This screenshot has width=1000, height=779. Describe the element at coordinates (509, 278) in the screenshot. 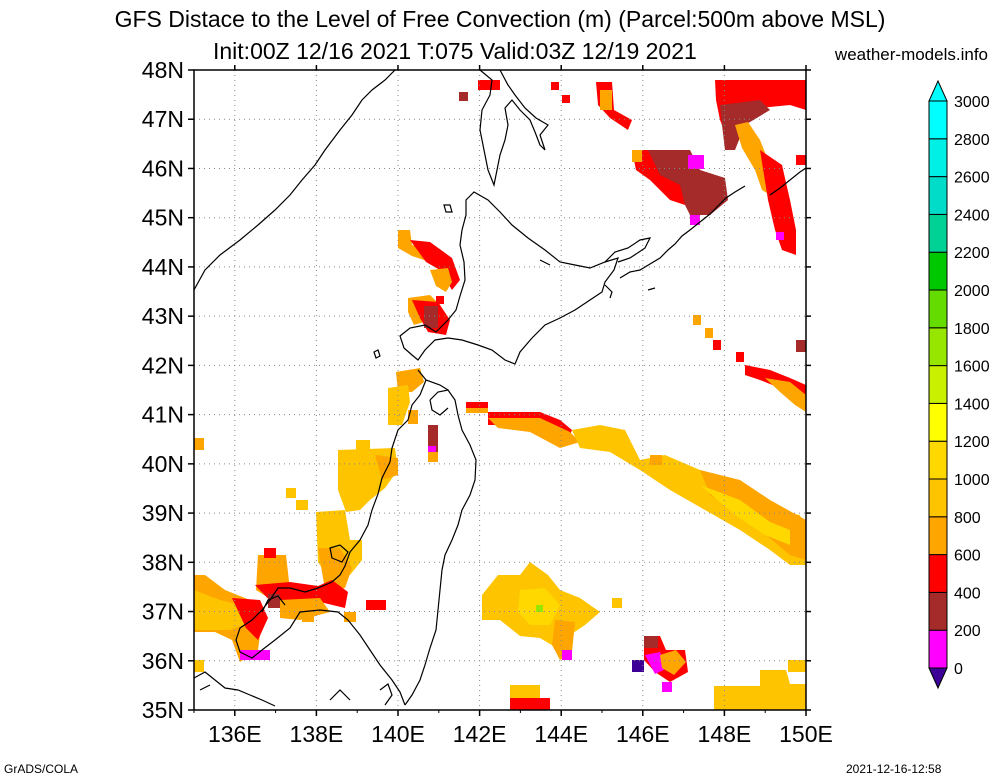

I see `coastline-hokkaido` at that location.